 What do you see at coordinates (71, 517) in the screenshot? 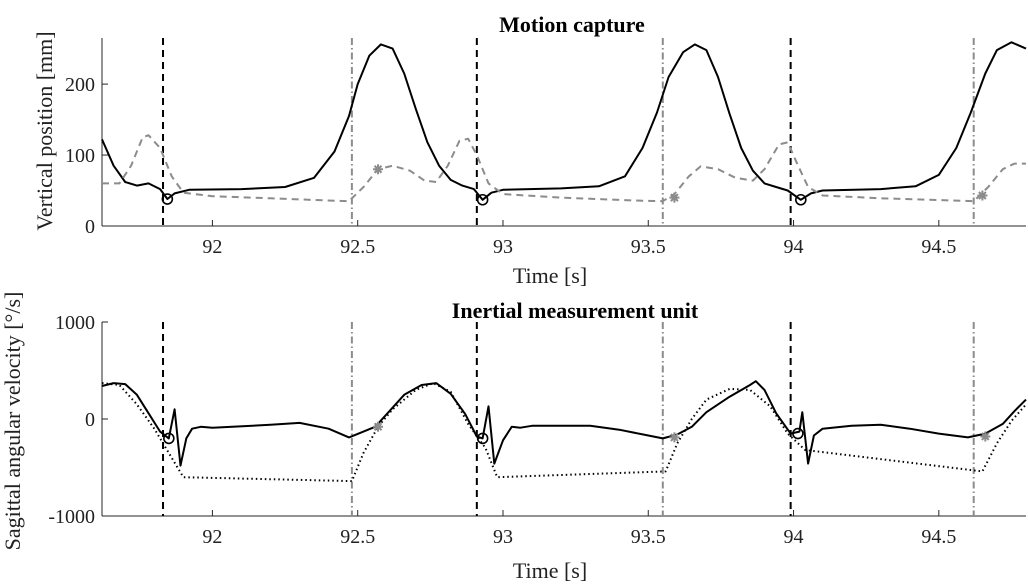
I see `y-tick-label: -1000` at bounding box center [71, 517].